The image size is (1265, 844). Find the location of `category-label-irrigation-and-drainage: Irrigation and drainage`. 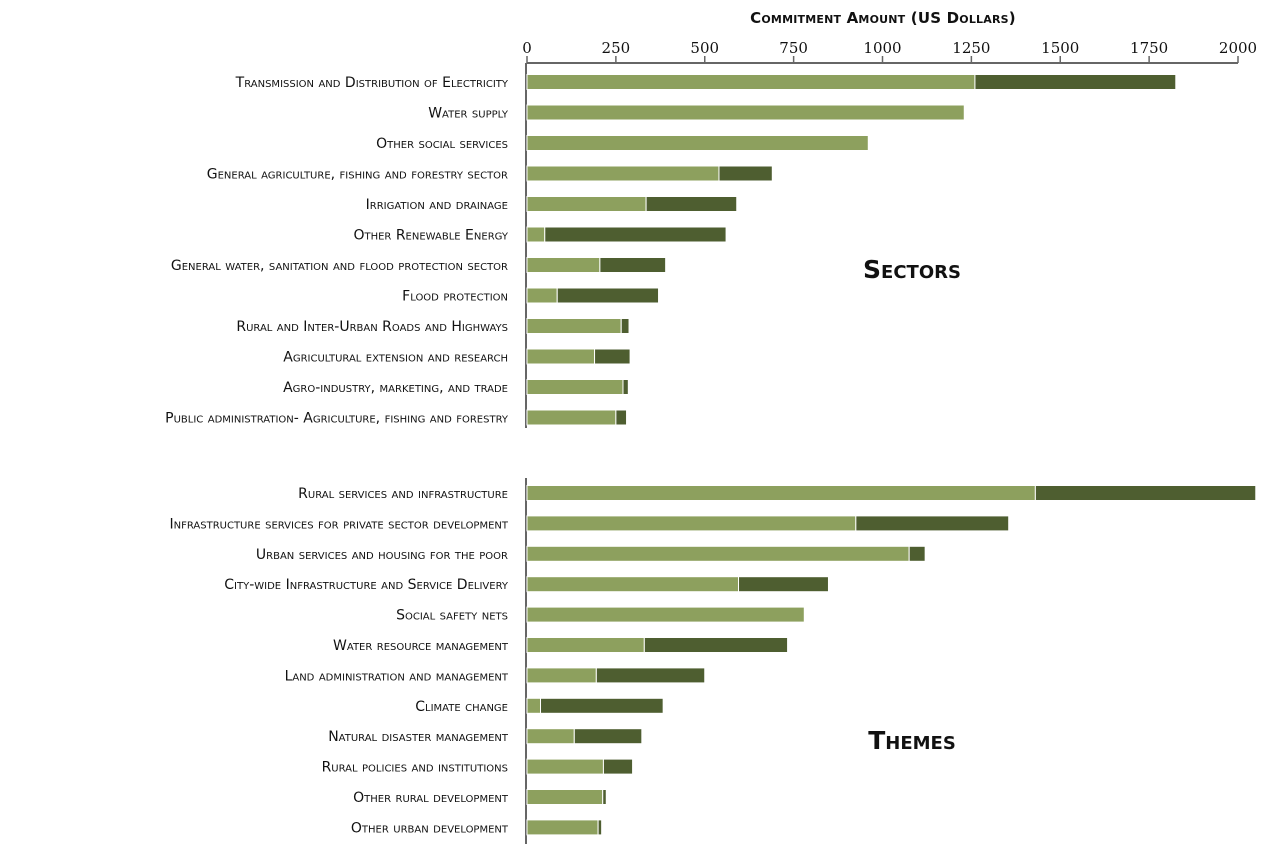

category-label-irrigation-and-drainage: Irrigation and drainage is located at coordinates (437, 205).